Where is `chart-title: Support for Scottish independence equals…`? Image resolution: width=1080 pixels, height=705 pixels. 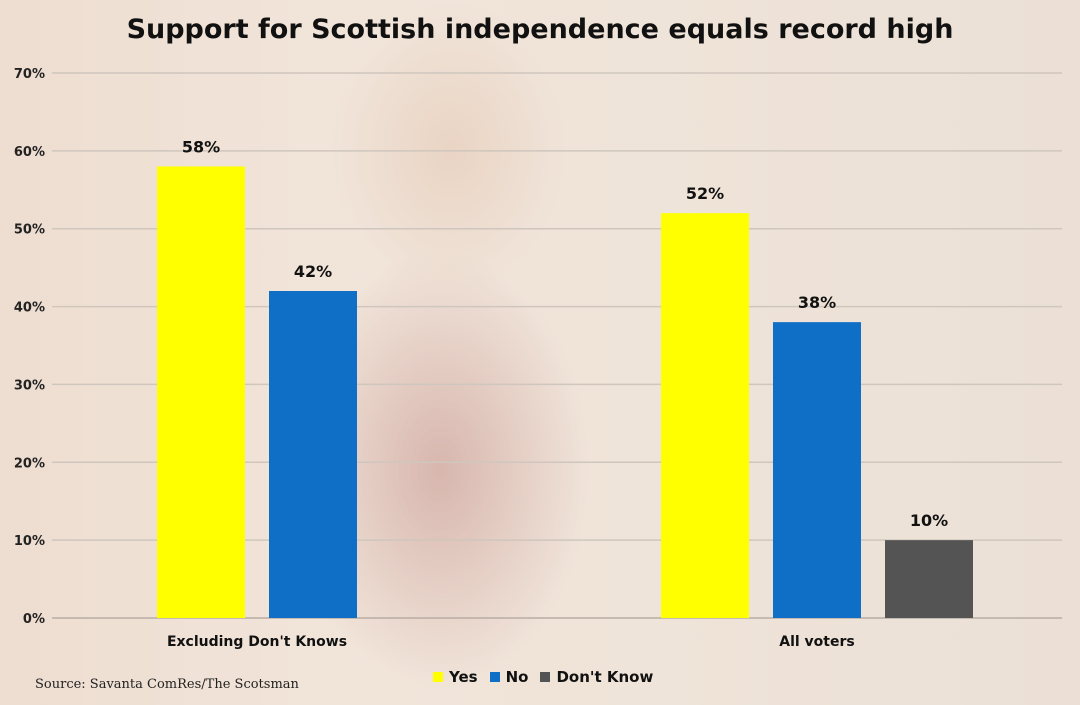
chart-title: Support for Scottish independence equals… is located at coordinates (540, 29).